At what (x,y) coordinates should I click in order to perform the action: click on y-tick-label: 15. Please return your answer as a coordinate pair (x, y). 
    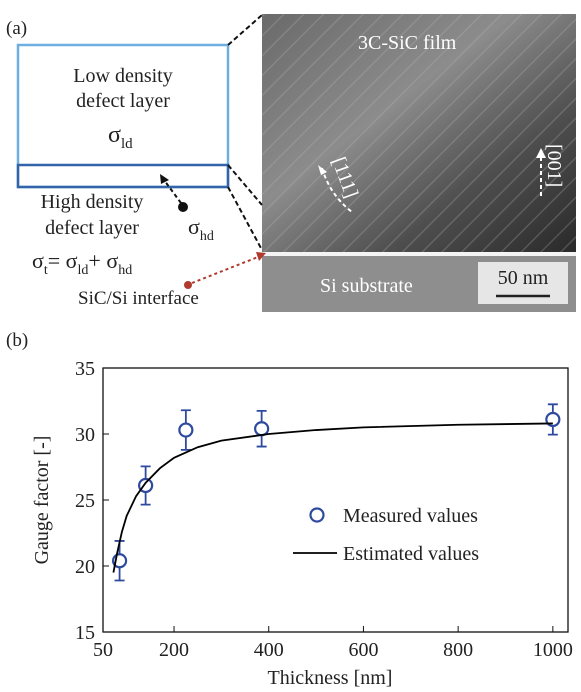
    Looking at the image, I should click on (85, 633).